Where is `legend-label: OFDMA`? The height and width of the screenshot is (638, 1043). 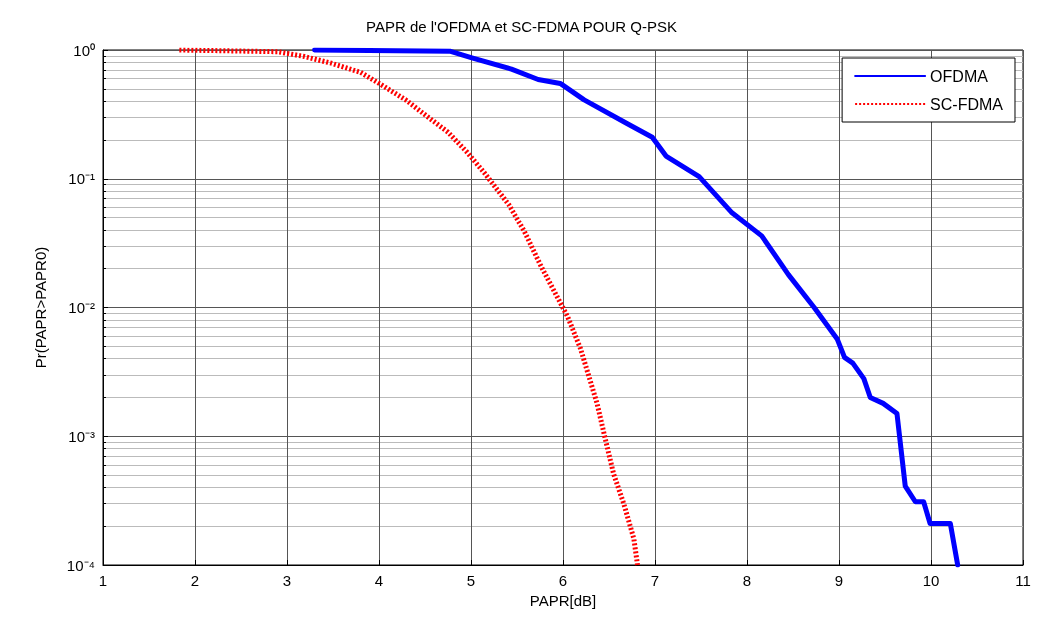 legend-label: OFDMA is located at coordinates (959, 76).